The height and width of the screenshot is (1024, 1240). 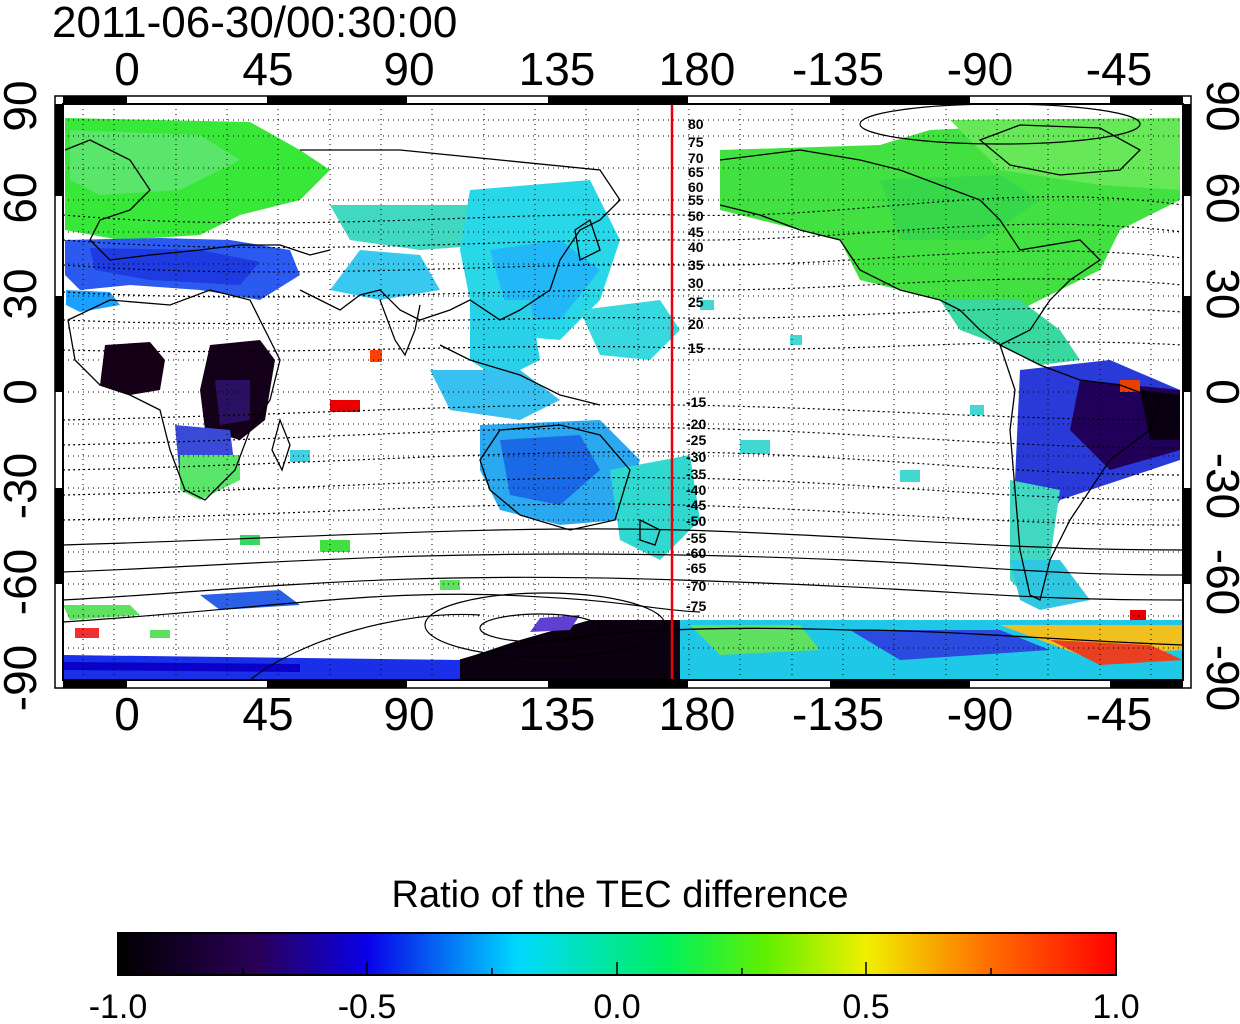 I want to click on top-lon-label: 180, so click(x=697, y=69).